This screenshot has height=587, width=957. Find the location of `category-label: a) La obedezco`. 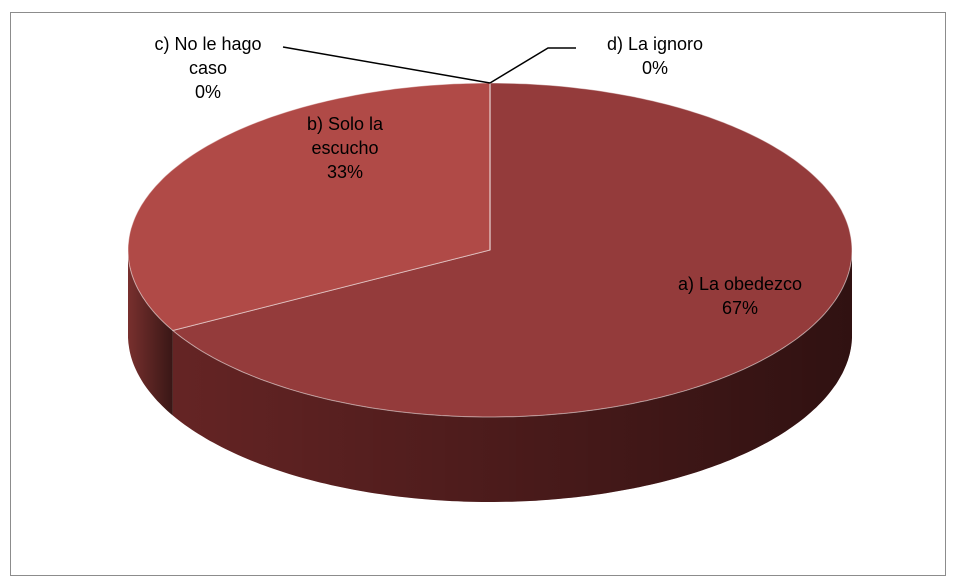

category-label: a) La obedezco is located at coordinates (740, 284).